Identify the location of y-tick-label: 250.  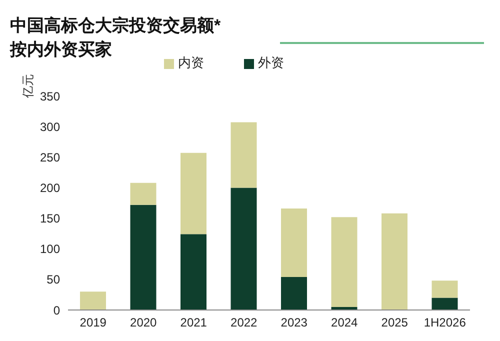
(50, 157).